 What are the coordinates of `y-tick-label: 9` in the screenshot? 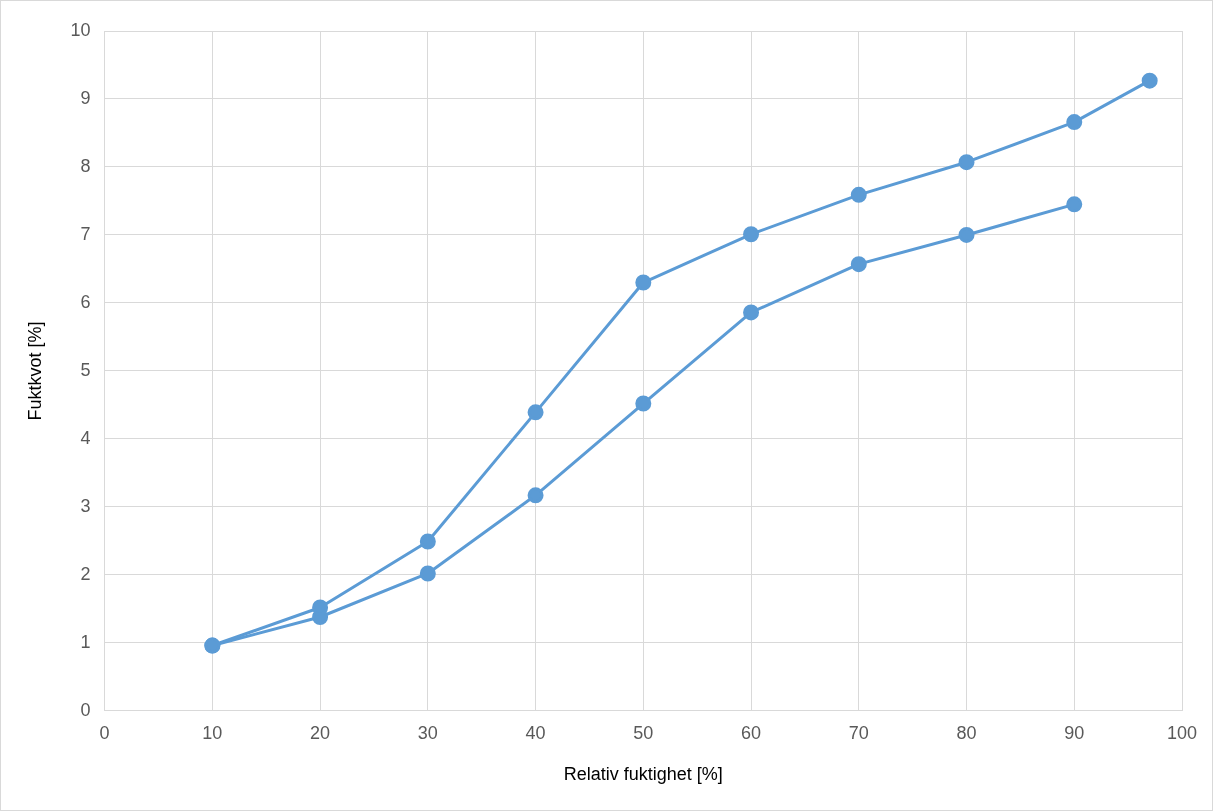 It's located at (85, 97).